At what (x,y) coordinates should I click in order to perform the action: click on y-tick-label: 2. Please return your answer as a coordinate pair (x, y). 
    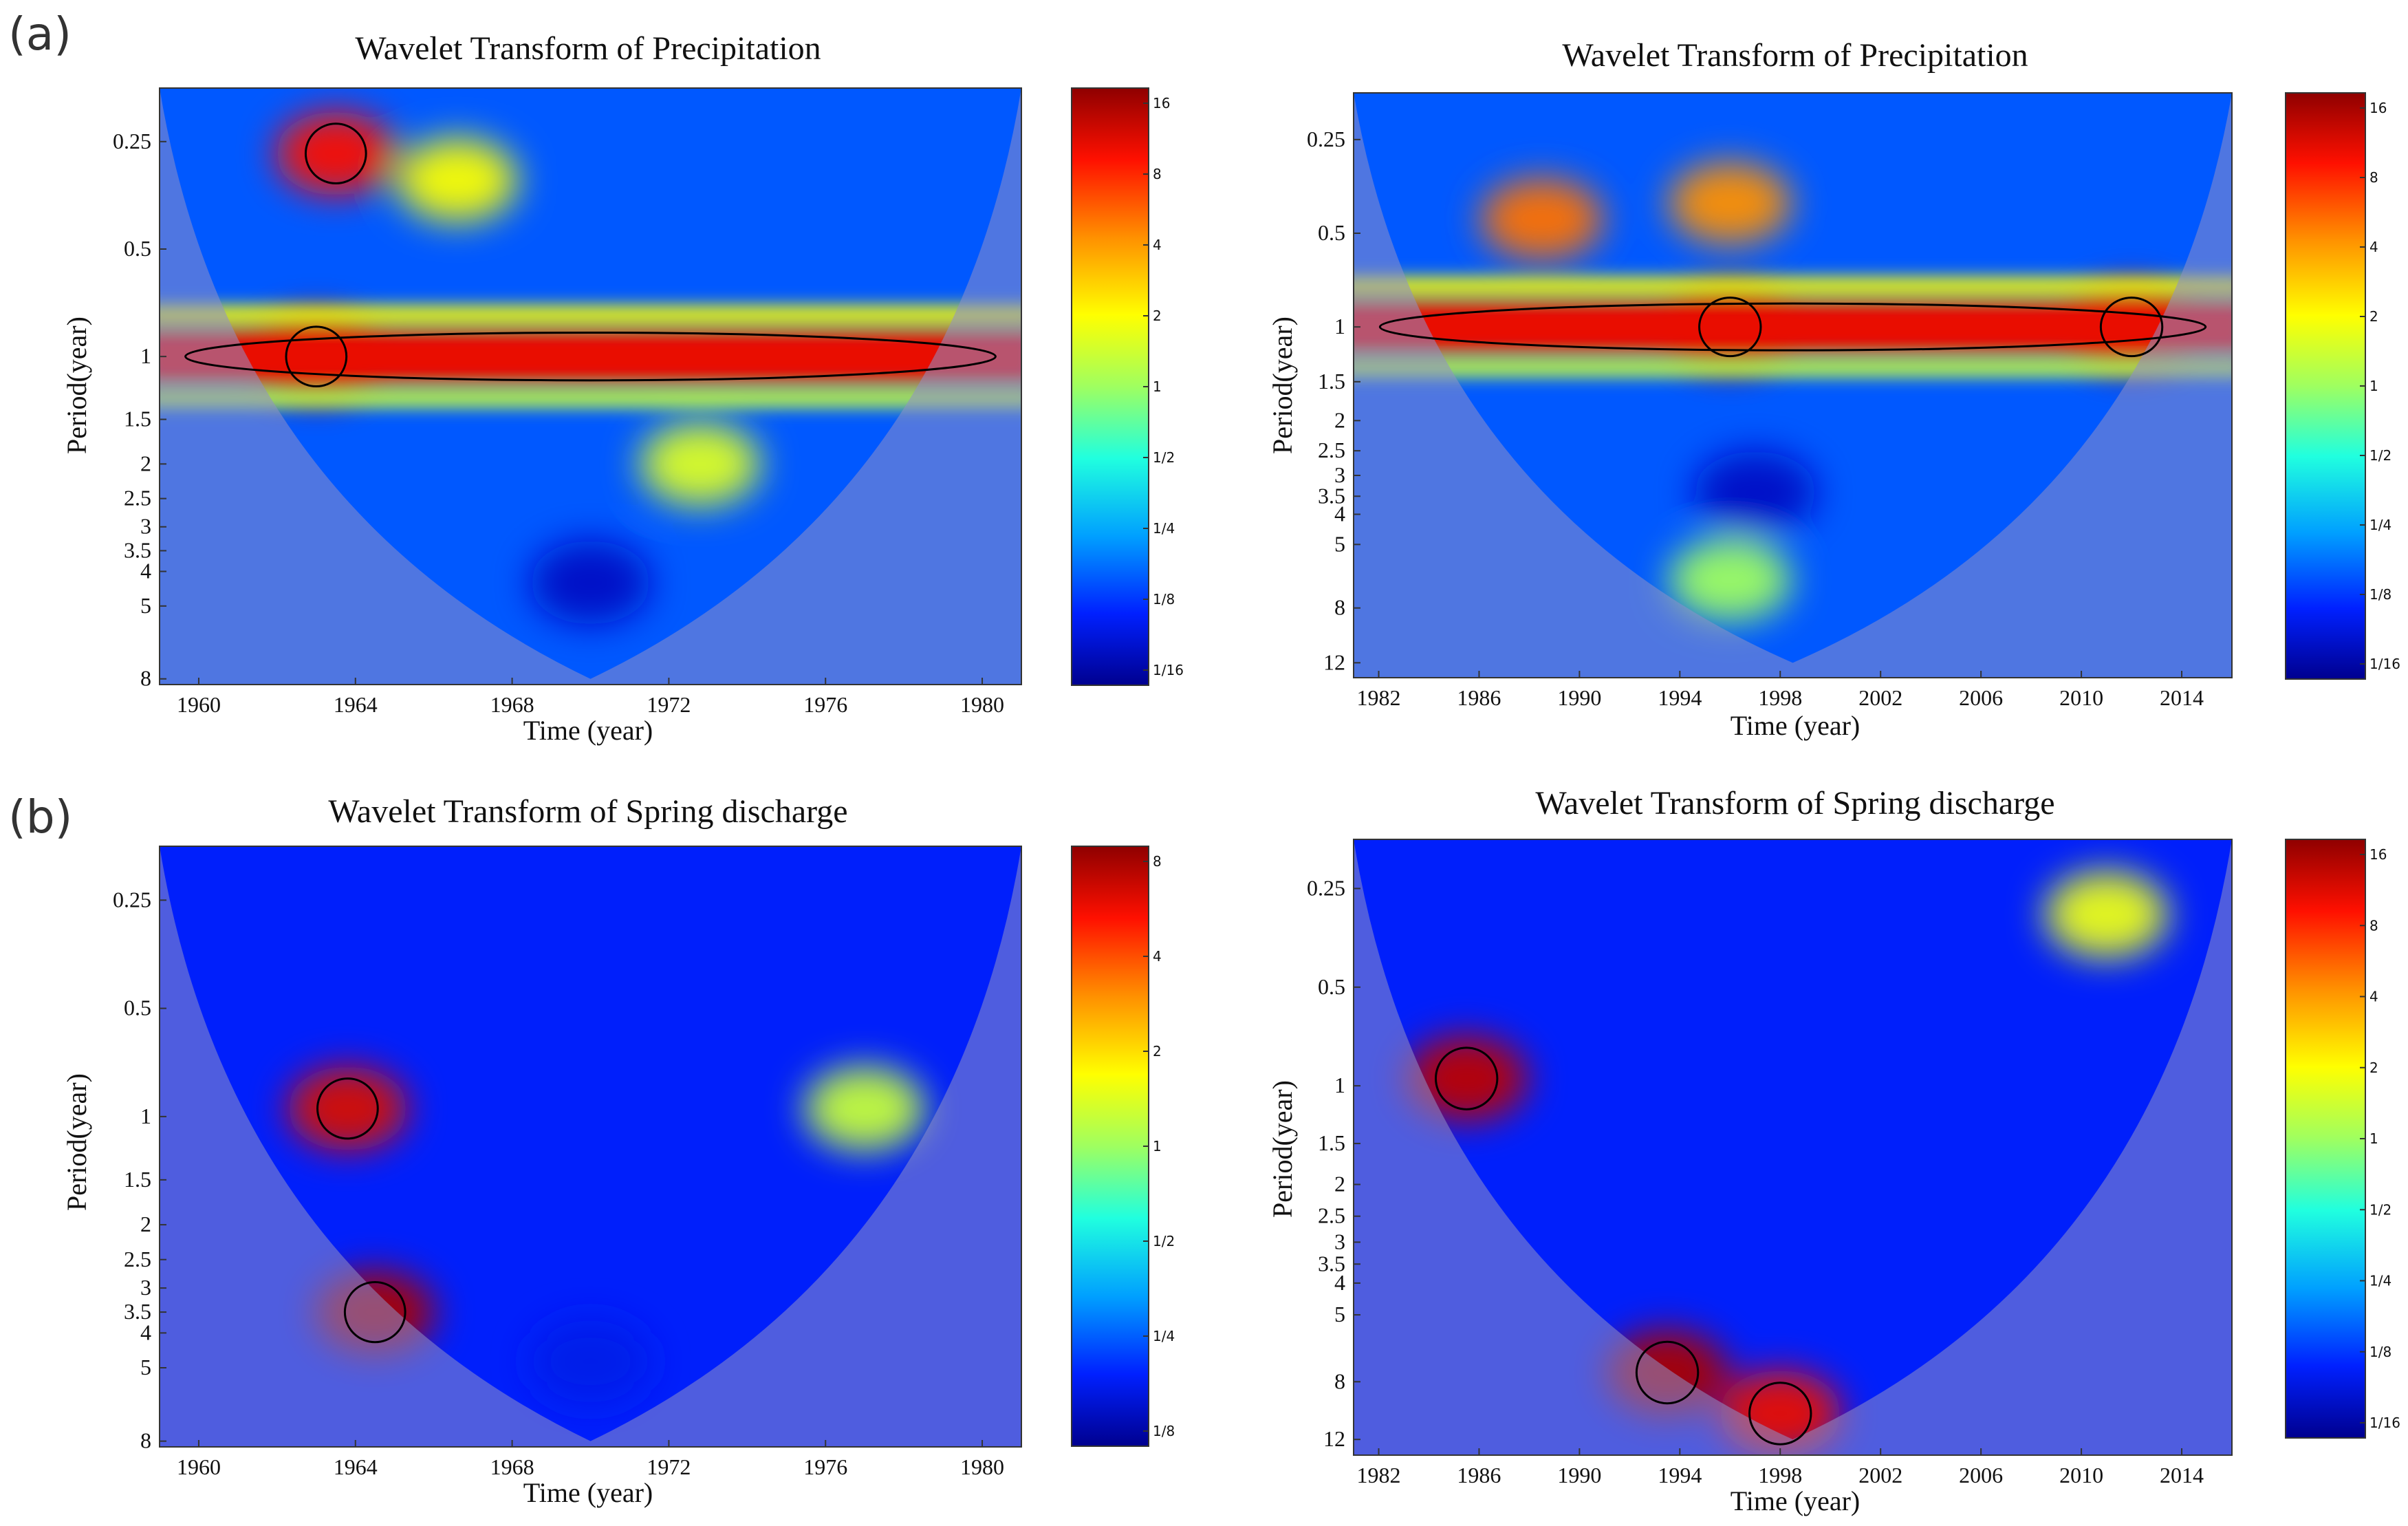
    Looking at the image, I should click on (1339, 419).